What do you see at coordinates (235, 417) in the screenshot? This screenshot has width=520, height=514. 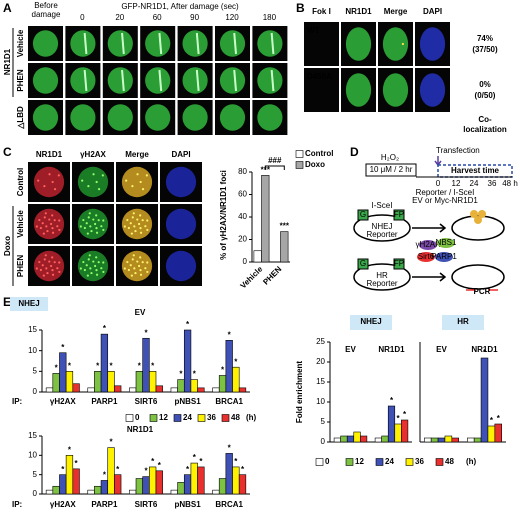 I see `legend-label: 48` at bounding box center [235, 417].